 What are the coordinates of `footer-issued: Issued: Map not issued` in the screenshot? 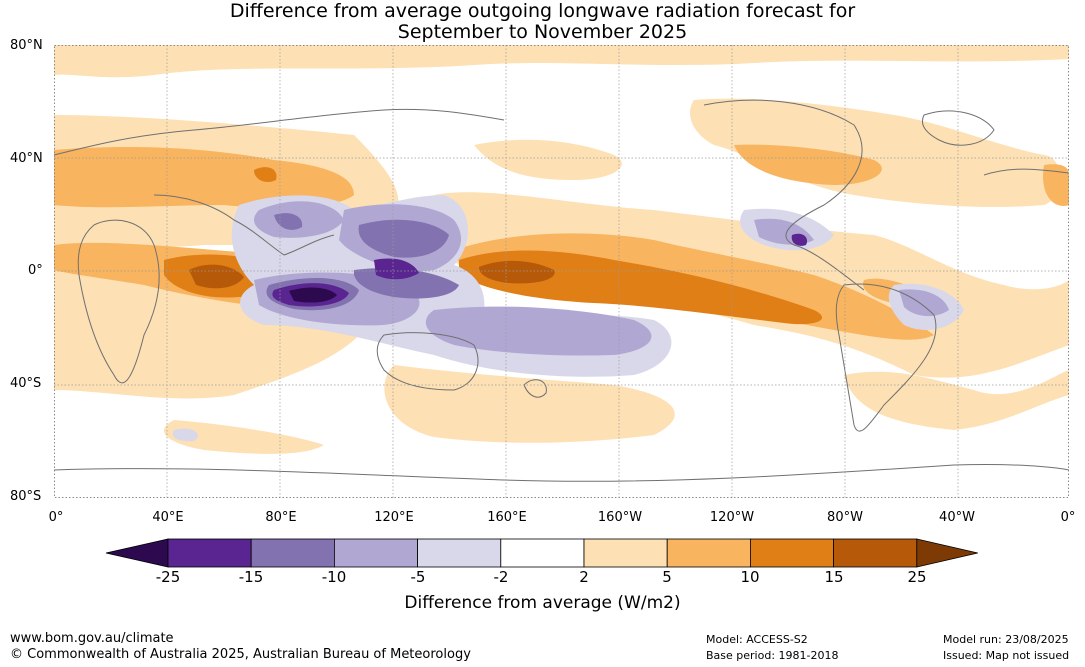 It's located at (1006, 655).